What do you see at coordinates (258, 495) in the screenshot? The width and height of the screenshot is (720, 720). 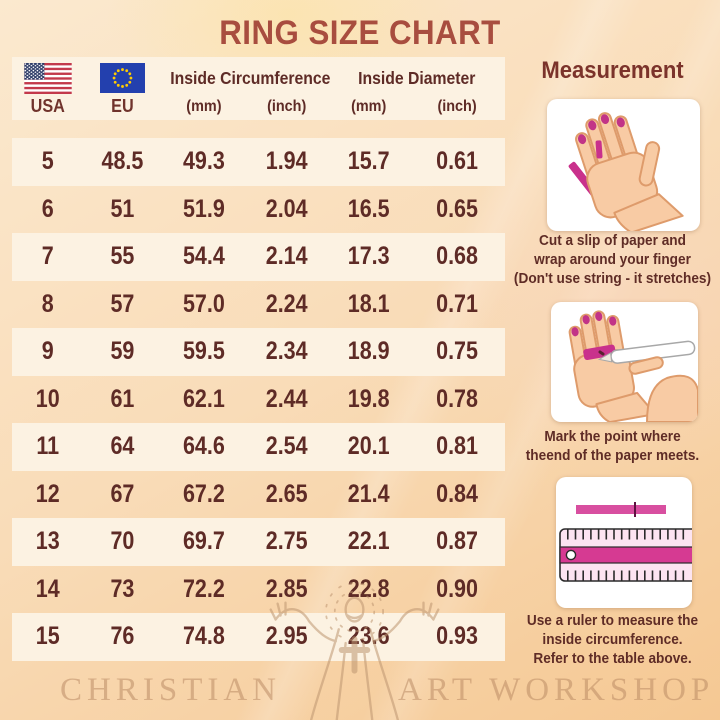 I see `table-row: 12 67 67.2 2.65 21.4 0.84` at bounding box center [258, 495].